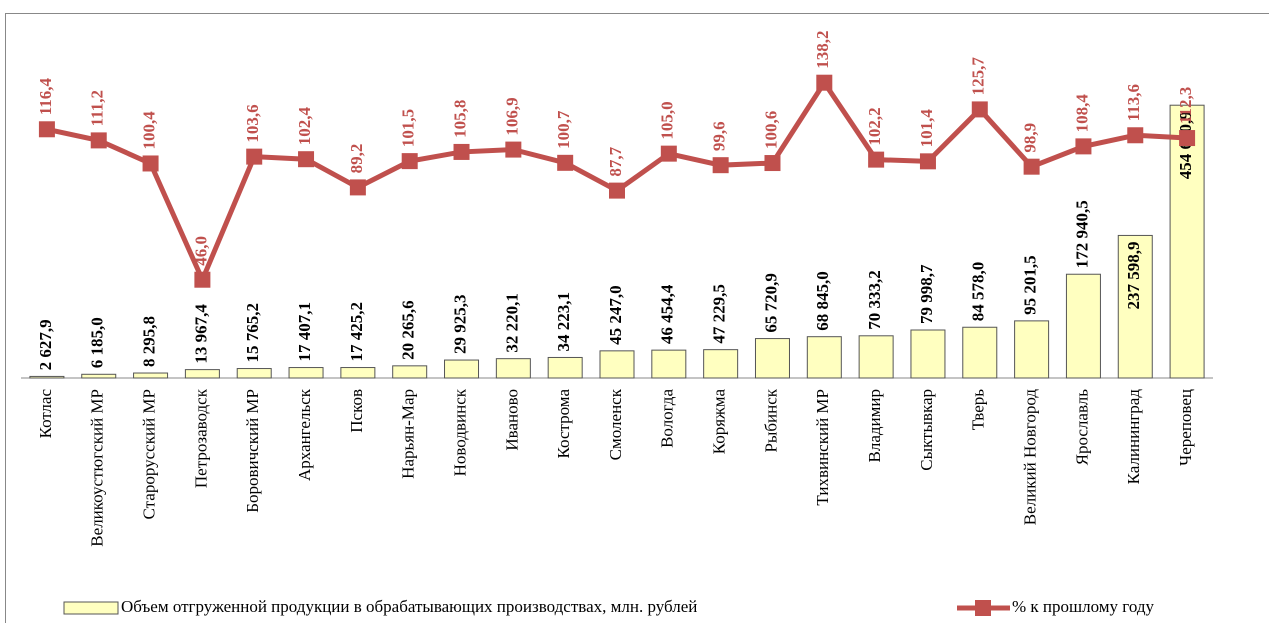 The height and width of the screenshot is (623, 1269). I want to click on line-value-label: 138,2, so click(822, 49).